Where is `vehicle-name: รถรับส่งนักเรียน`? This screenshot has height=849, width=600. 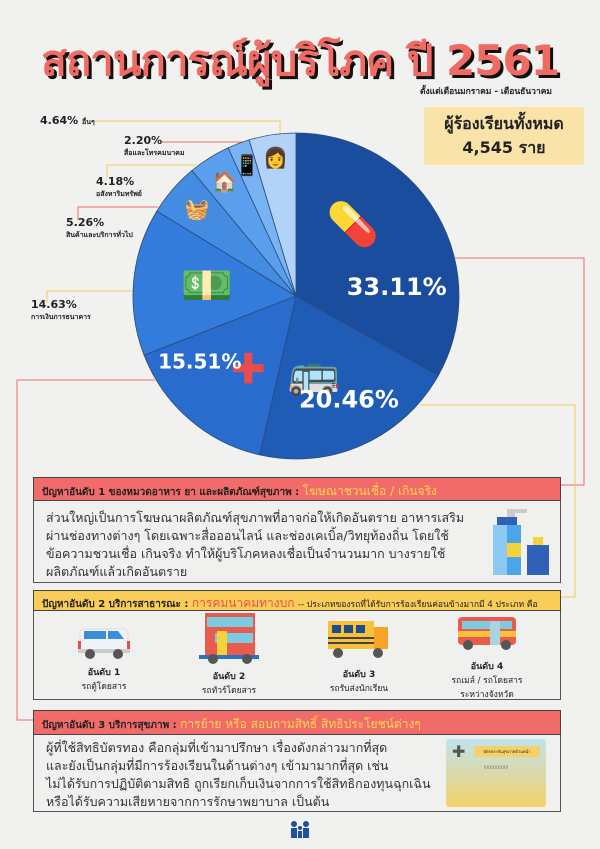 vehicle-name: รถรับส่งนักเรียน is located at coordinates (359, 689).